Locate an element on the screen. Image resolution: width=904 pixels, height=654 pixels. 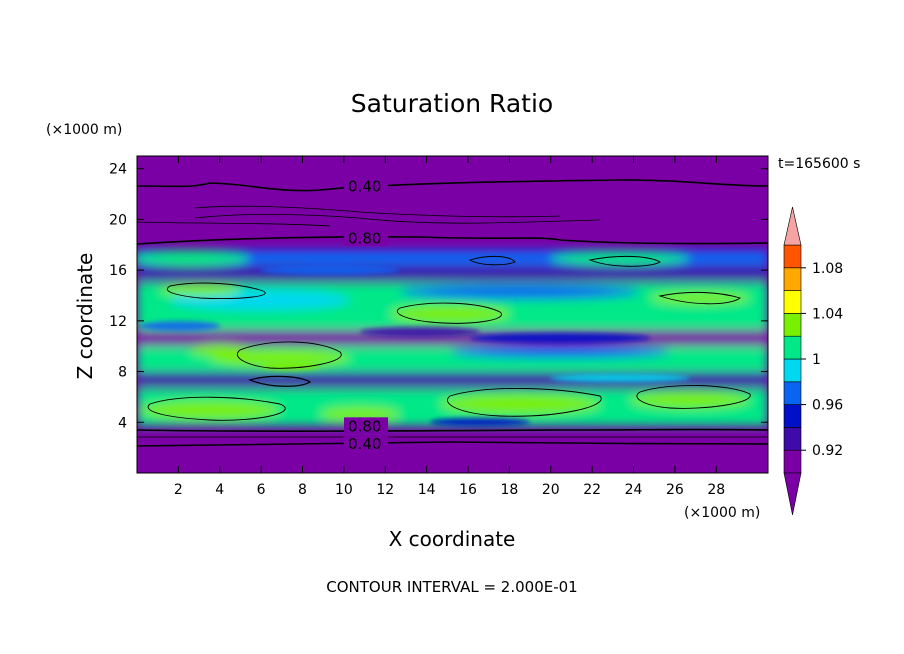
colorbar-under-triangle is located at coordinates (792, 494).